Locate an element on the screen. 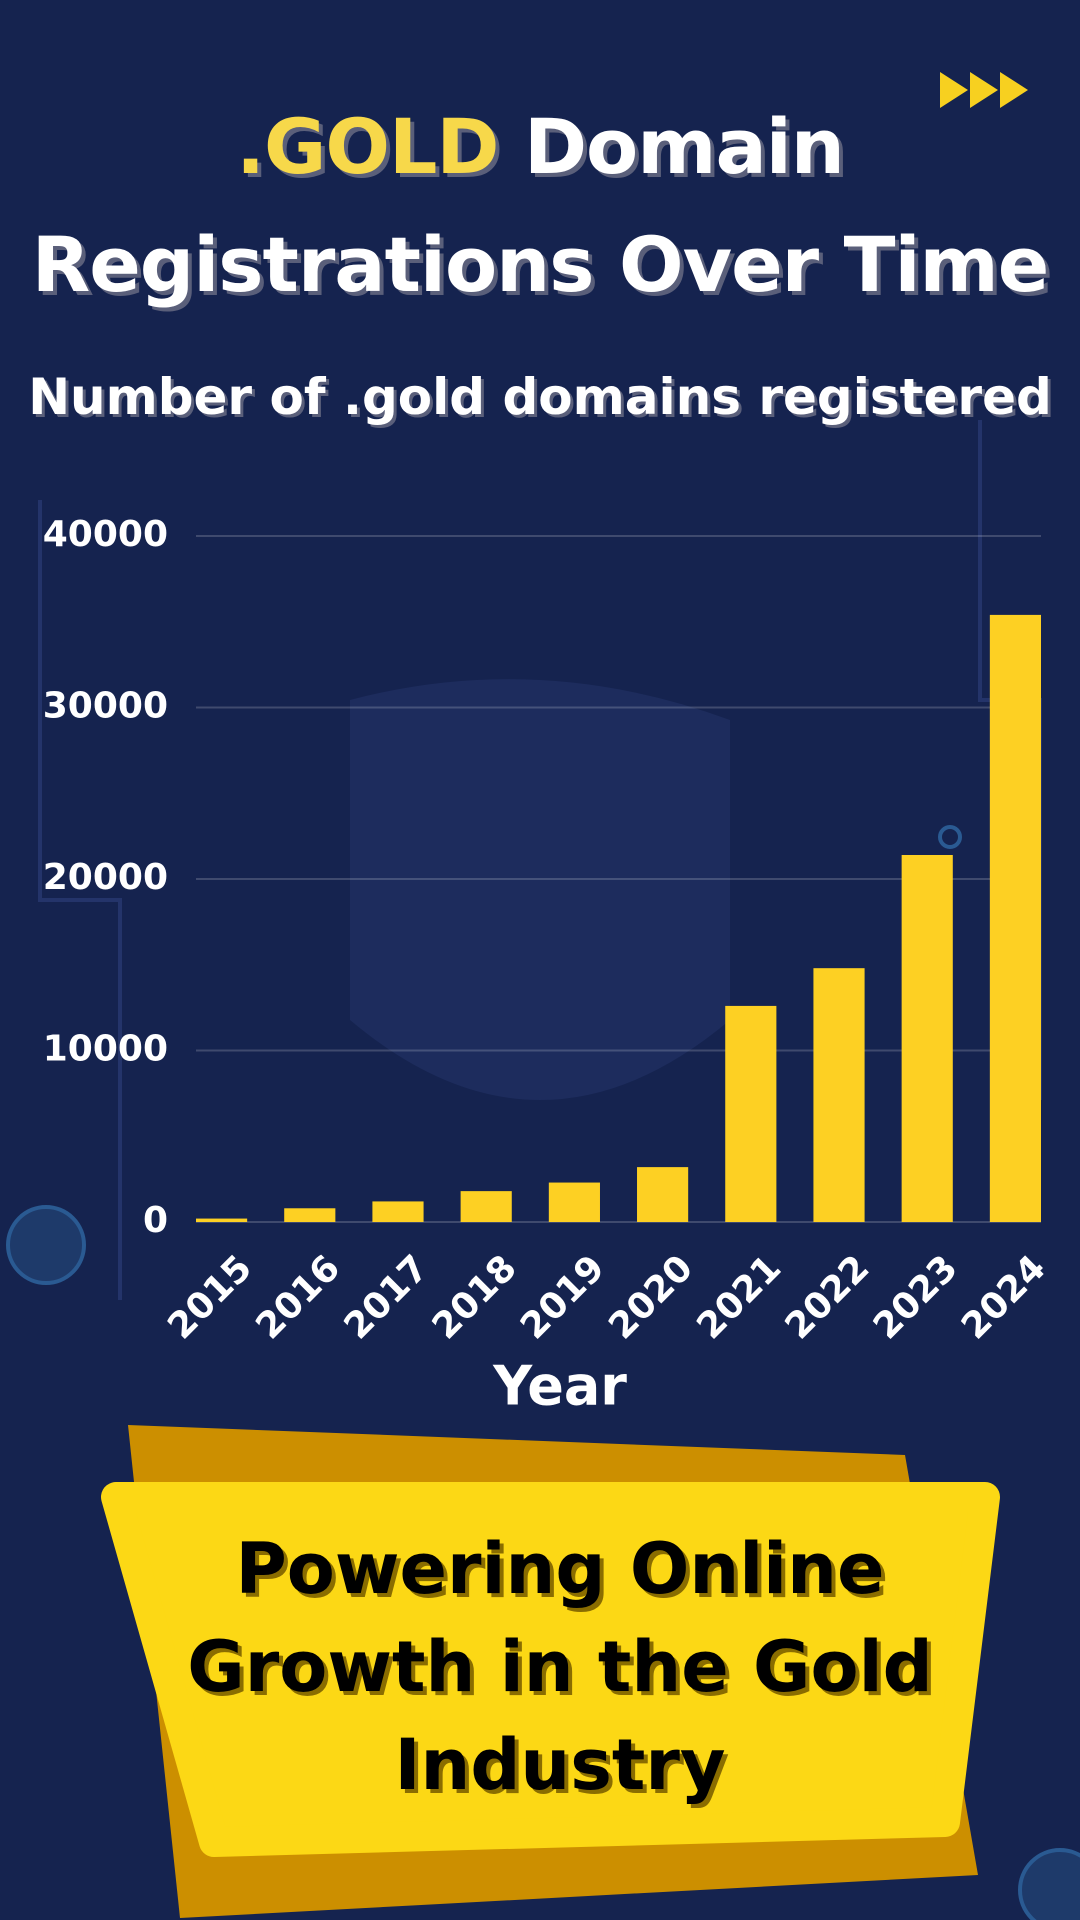  x-axis-label: Year is located at coordinates (559, 1386).